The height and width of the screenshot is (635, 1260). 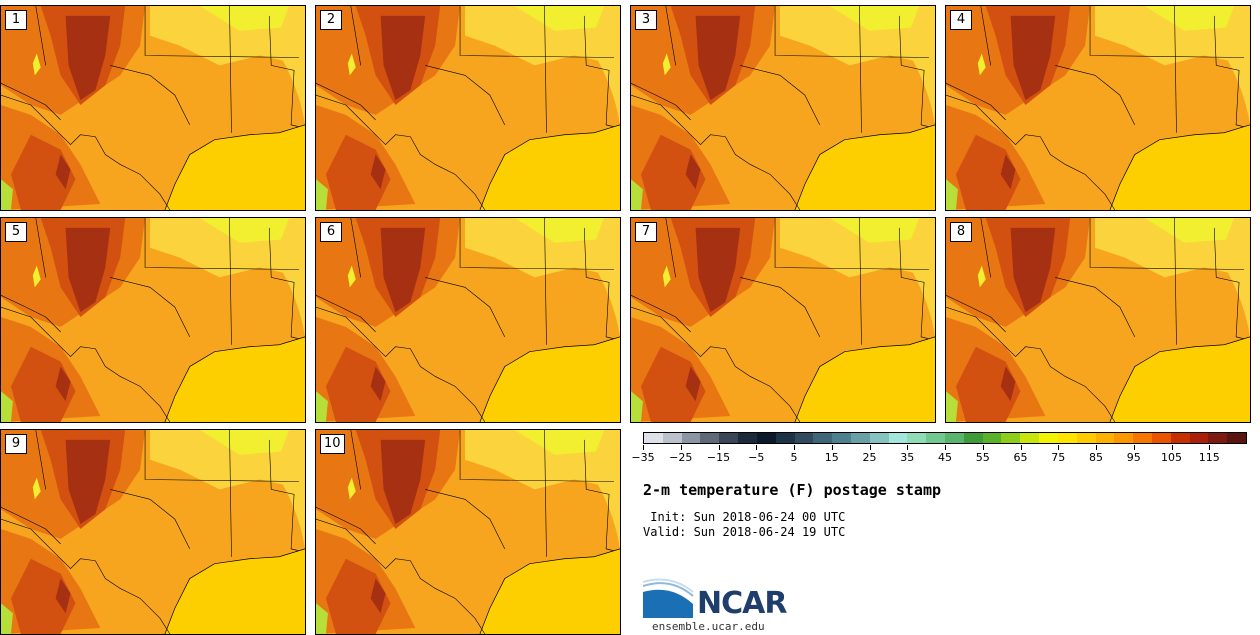 I want to click on colorbar-tick-label: 105, so click(x=1171, y=457).